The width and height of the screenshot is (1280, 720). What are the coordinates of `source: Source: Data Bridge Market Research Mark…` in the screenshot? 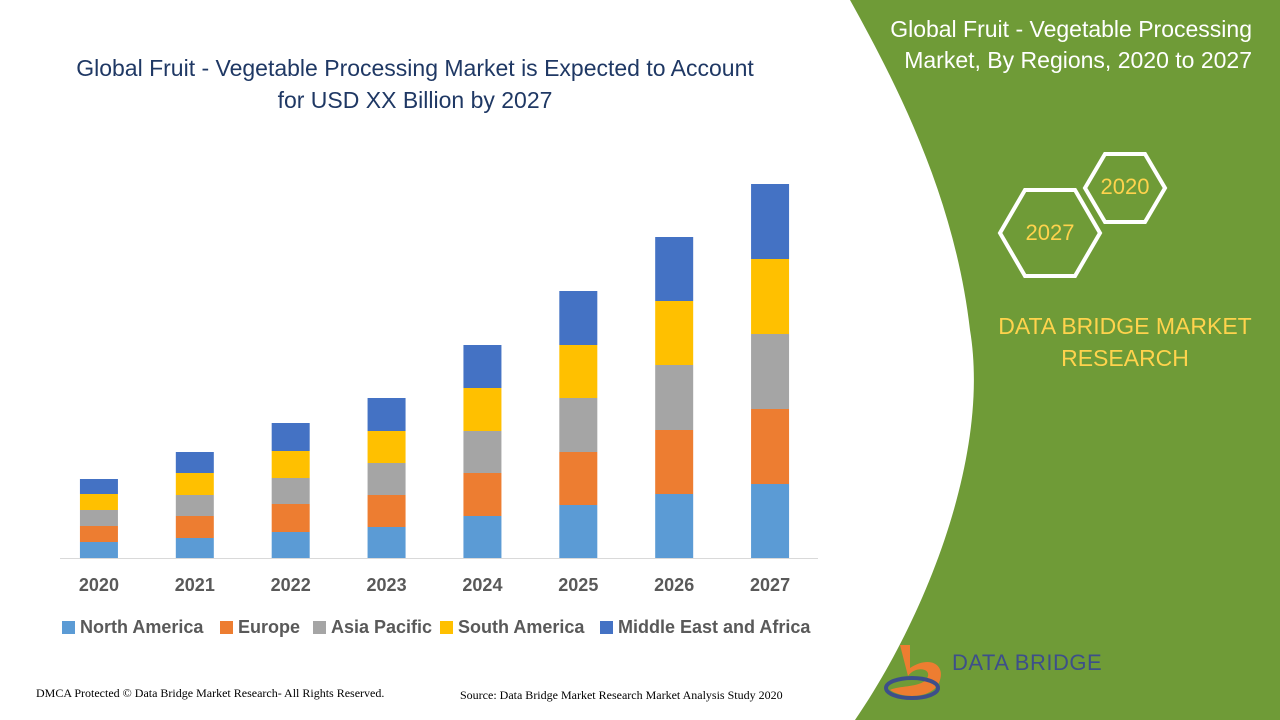 It's located at (621, 695).